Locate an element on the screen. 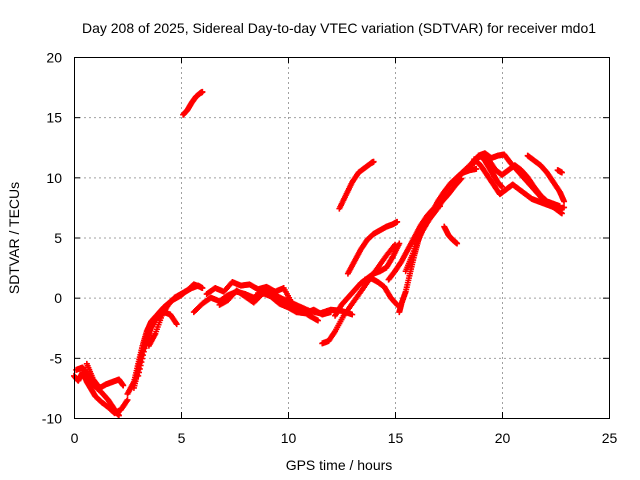 This screenshot has width=640, height=480. x-tick-label: 20 is located at coordinates (503, 438).